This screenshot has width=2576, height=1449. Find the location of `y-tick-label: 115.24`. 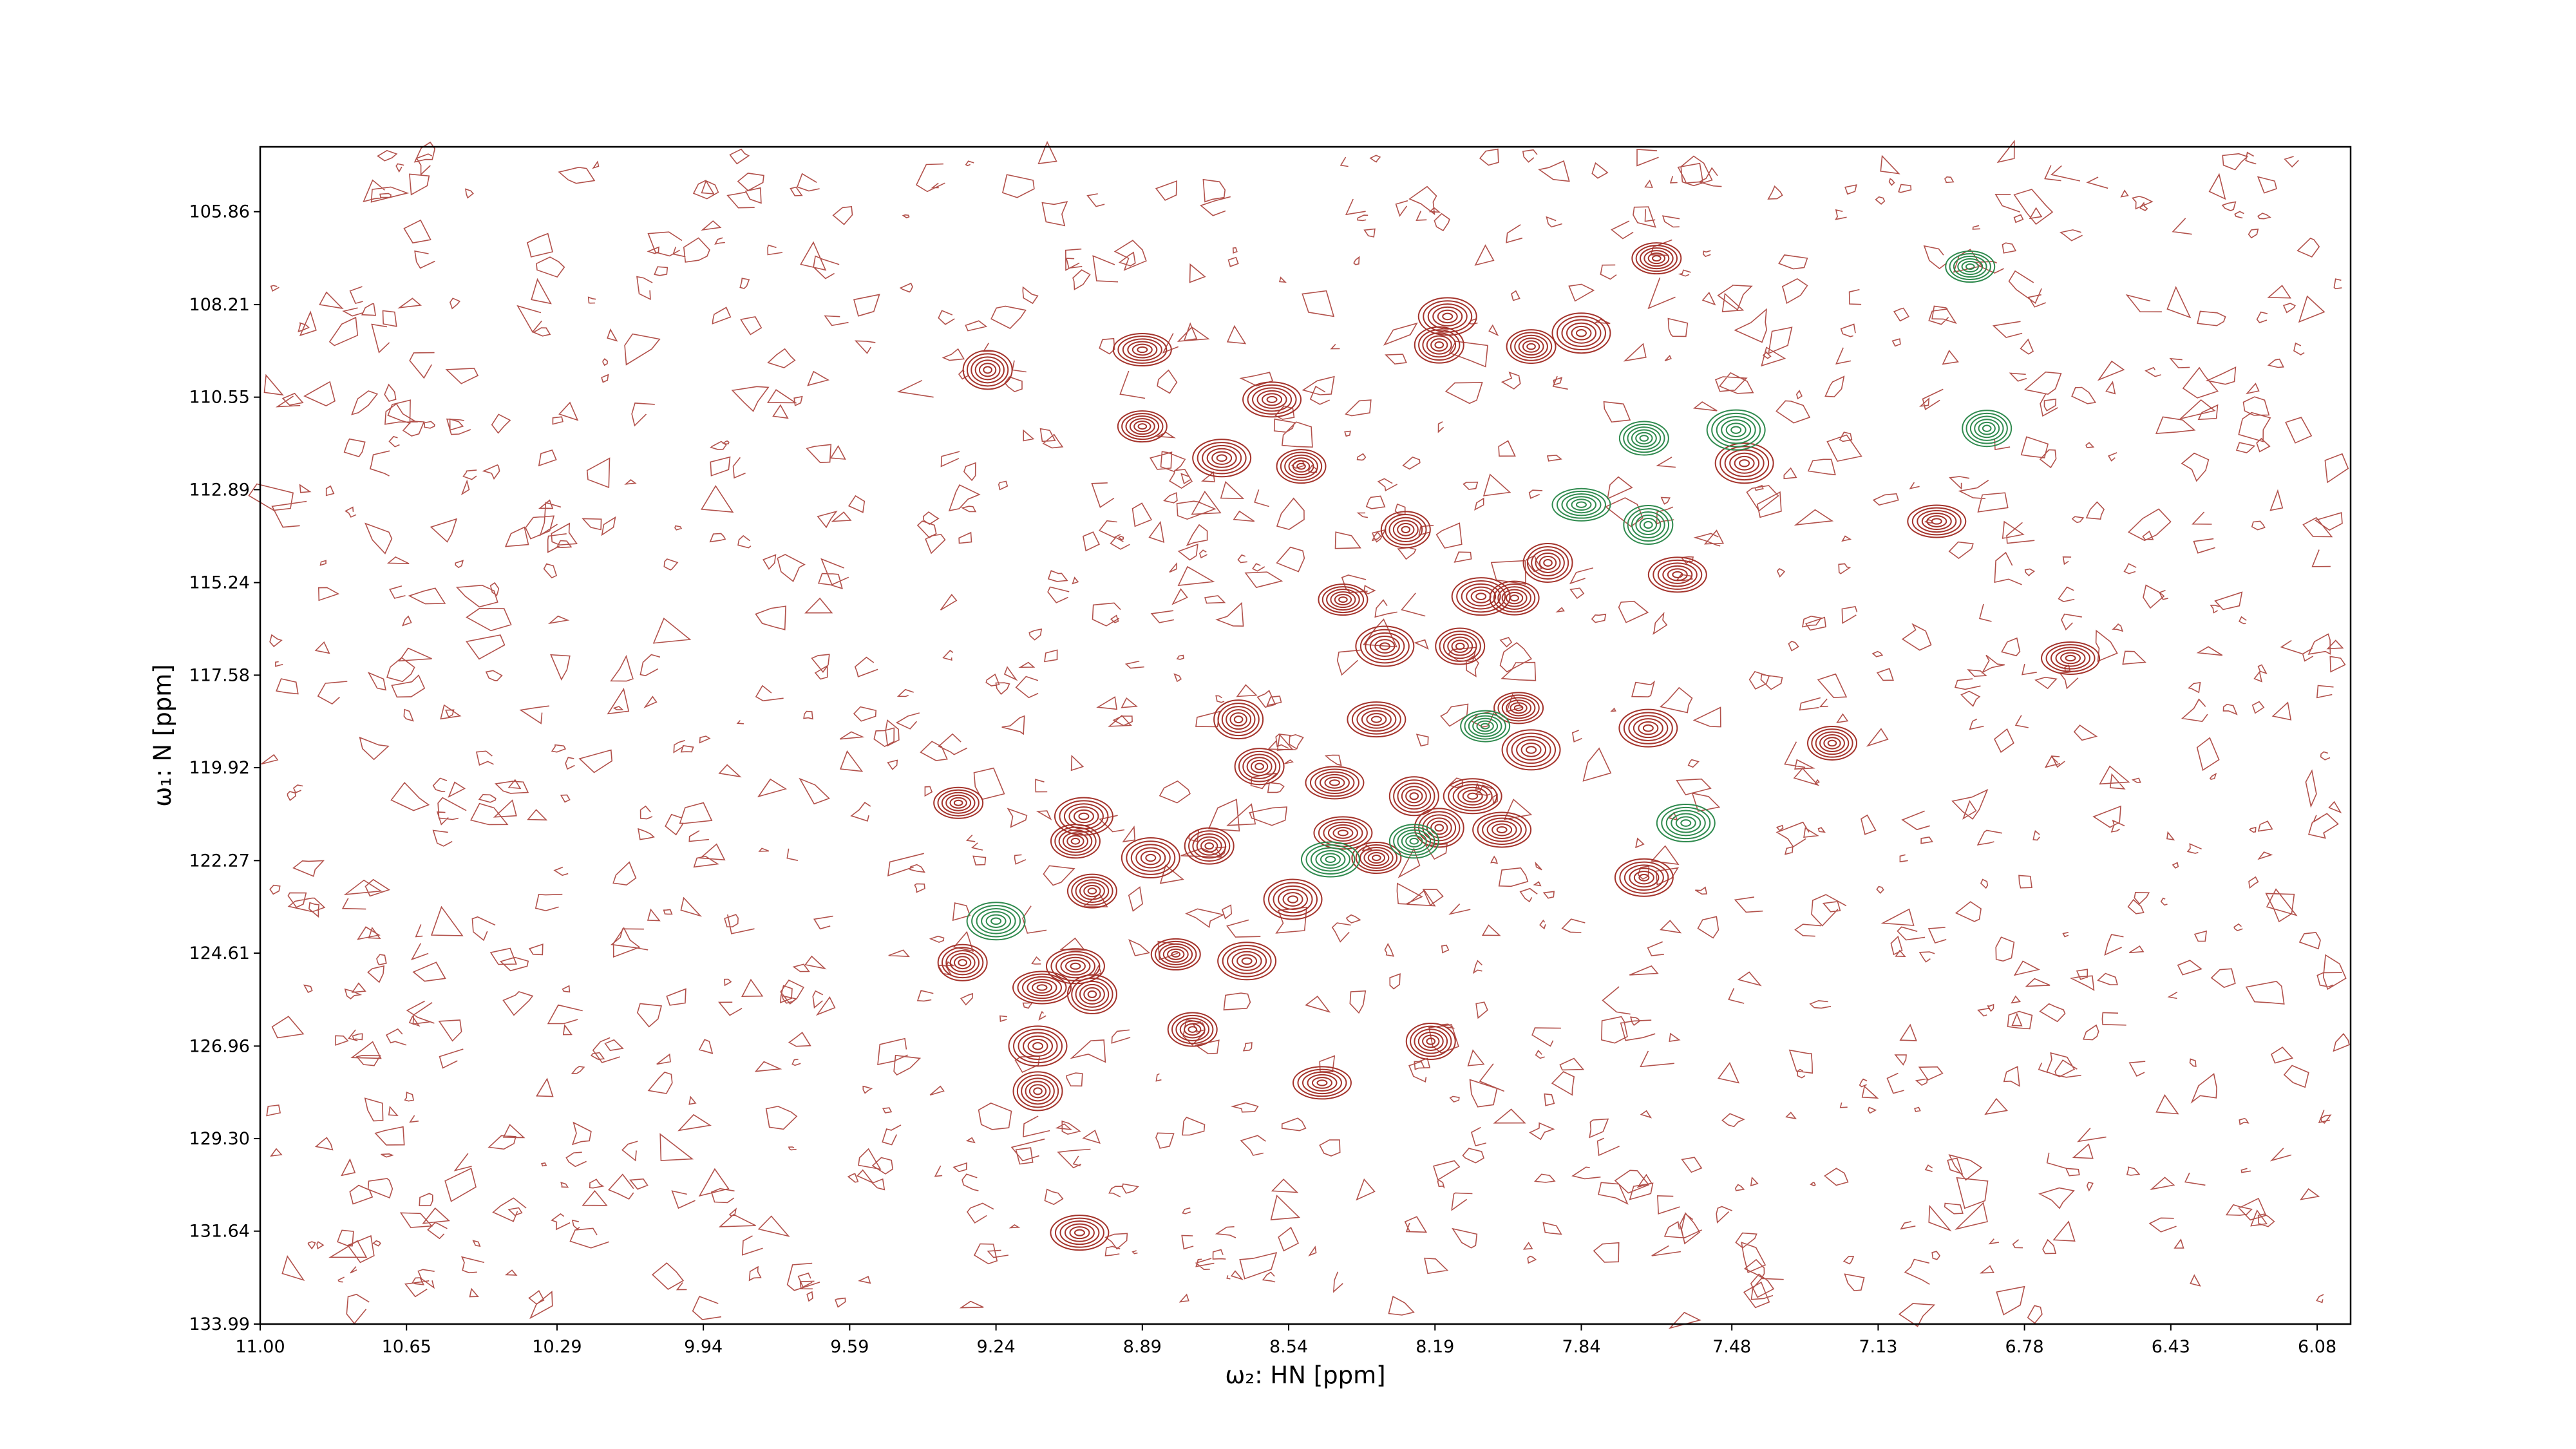

y-tick-label: 115.24 is located at coordinates (219, 583).